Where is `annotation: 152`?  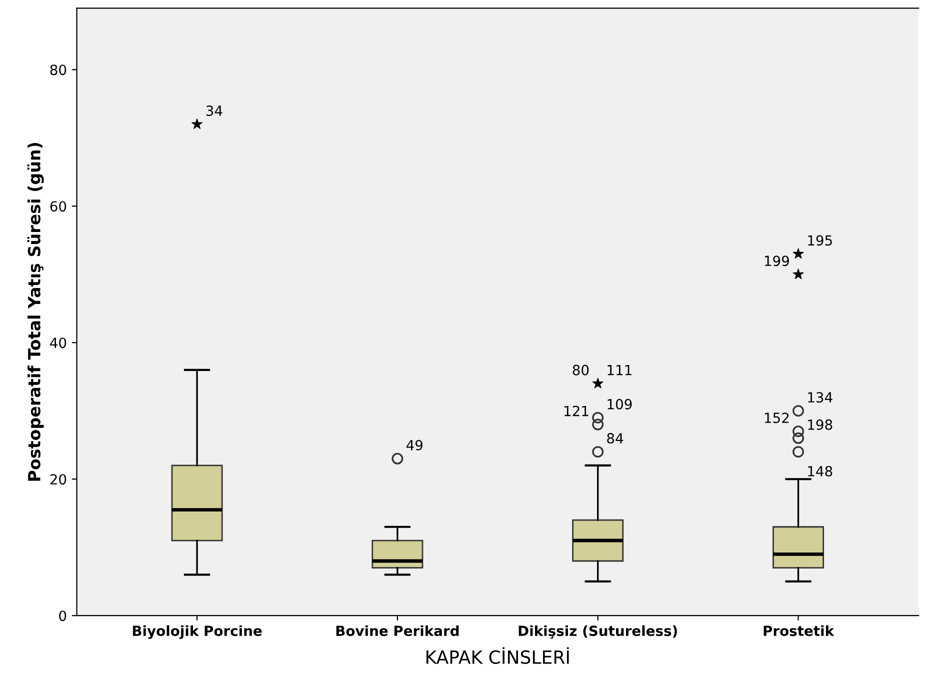
annotation: 152 is located at coordinates (776, 418).